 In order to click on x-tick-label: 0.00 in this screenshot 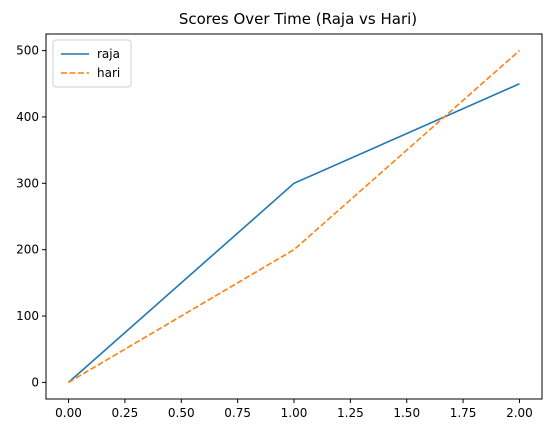, I will do `click(68, 413)`.